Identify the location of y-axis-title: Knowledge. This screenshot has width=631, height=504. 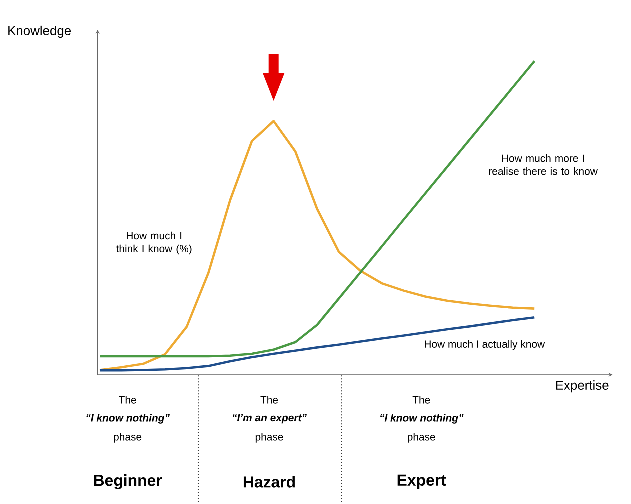
(40, 32).